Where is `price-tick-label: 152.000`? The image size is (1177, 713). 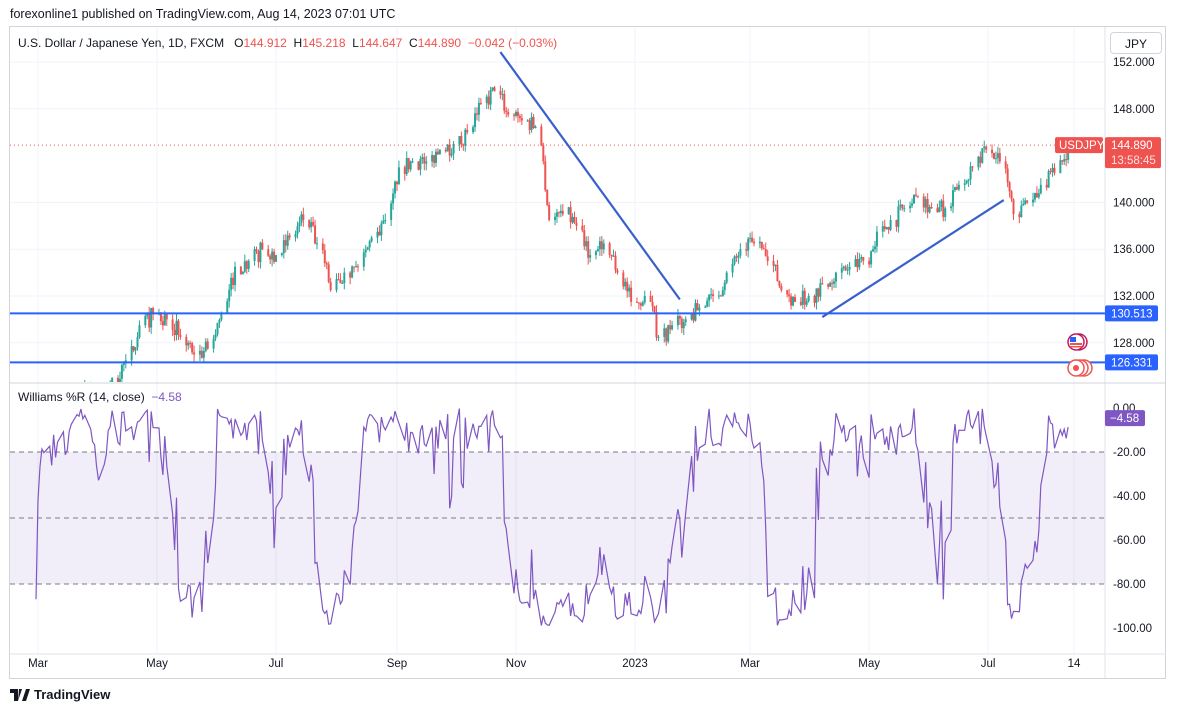 price-tick-label: 152.000 is located at coordinates (1134, 63).